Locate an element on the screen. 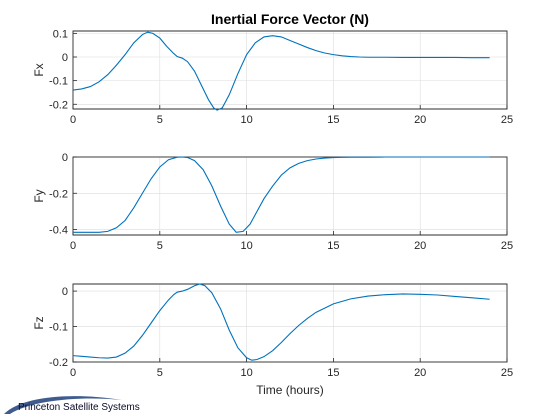  watermark-text: Princeton Satellite Systems is located at coordinates (79, 407).